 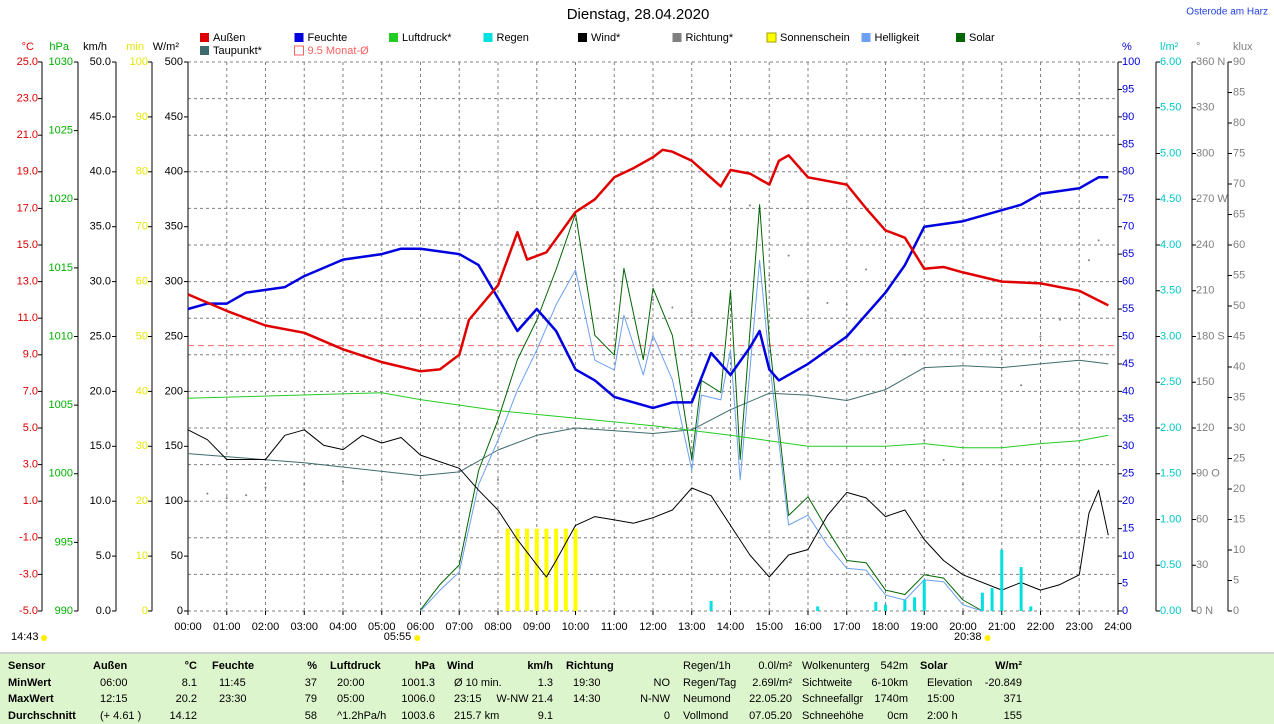 What do you see at coordinates (174, 172) in the screenshot?
I see `y-tick-label: 400` at bounding box center [174, 172].